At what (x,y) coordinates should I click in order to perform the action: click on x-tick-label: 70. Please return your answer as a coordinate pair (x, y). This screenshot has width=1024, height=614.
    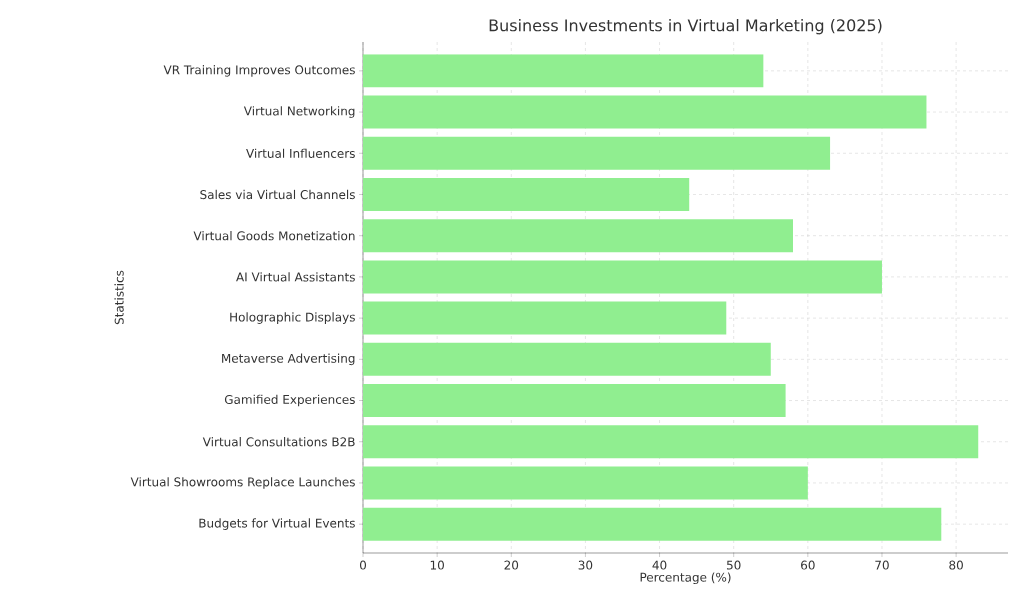
    Looking at the image, I should click on (882, 565).